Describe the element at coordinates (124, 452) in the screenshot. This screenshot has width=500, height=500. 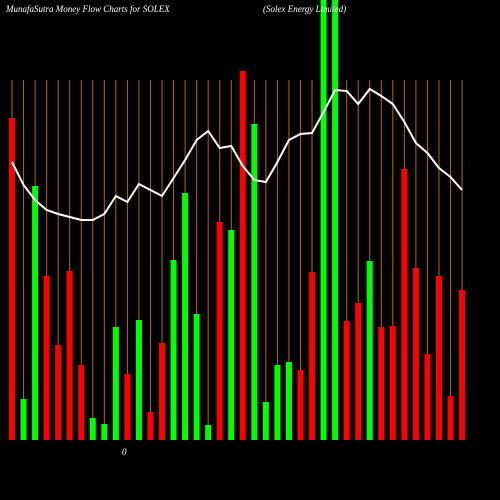
I see `annotation: 0` at that location.